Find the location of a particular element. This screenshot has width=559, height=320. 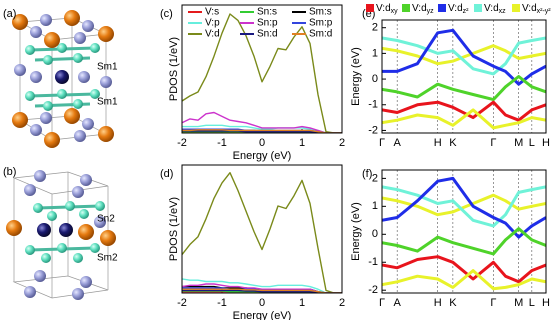

legend-label: V:dz² is located at coordinates (458, 9).